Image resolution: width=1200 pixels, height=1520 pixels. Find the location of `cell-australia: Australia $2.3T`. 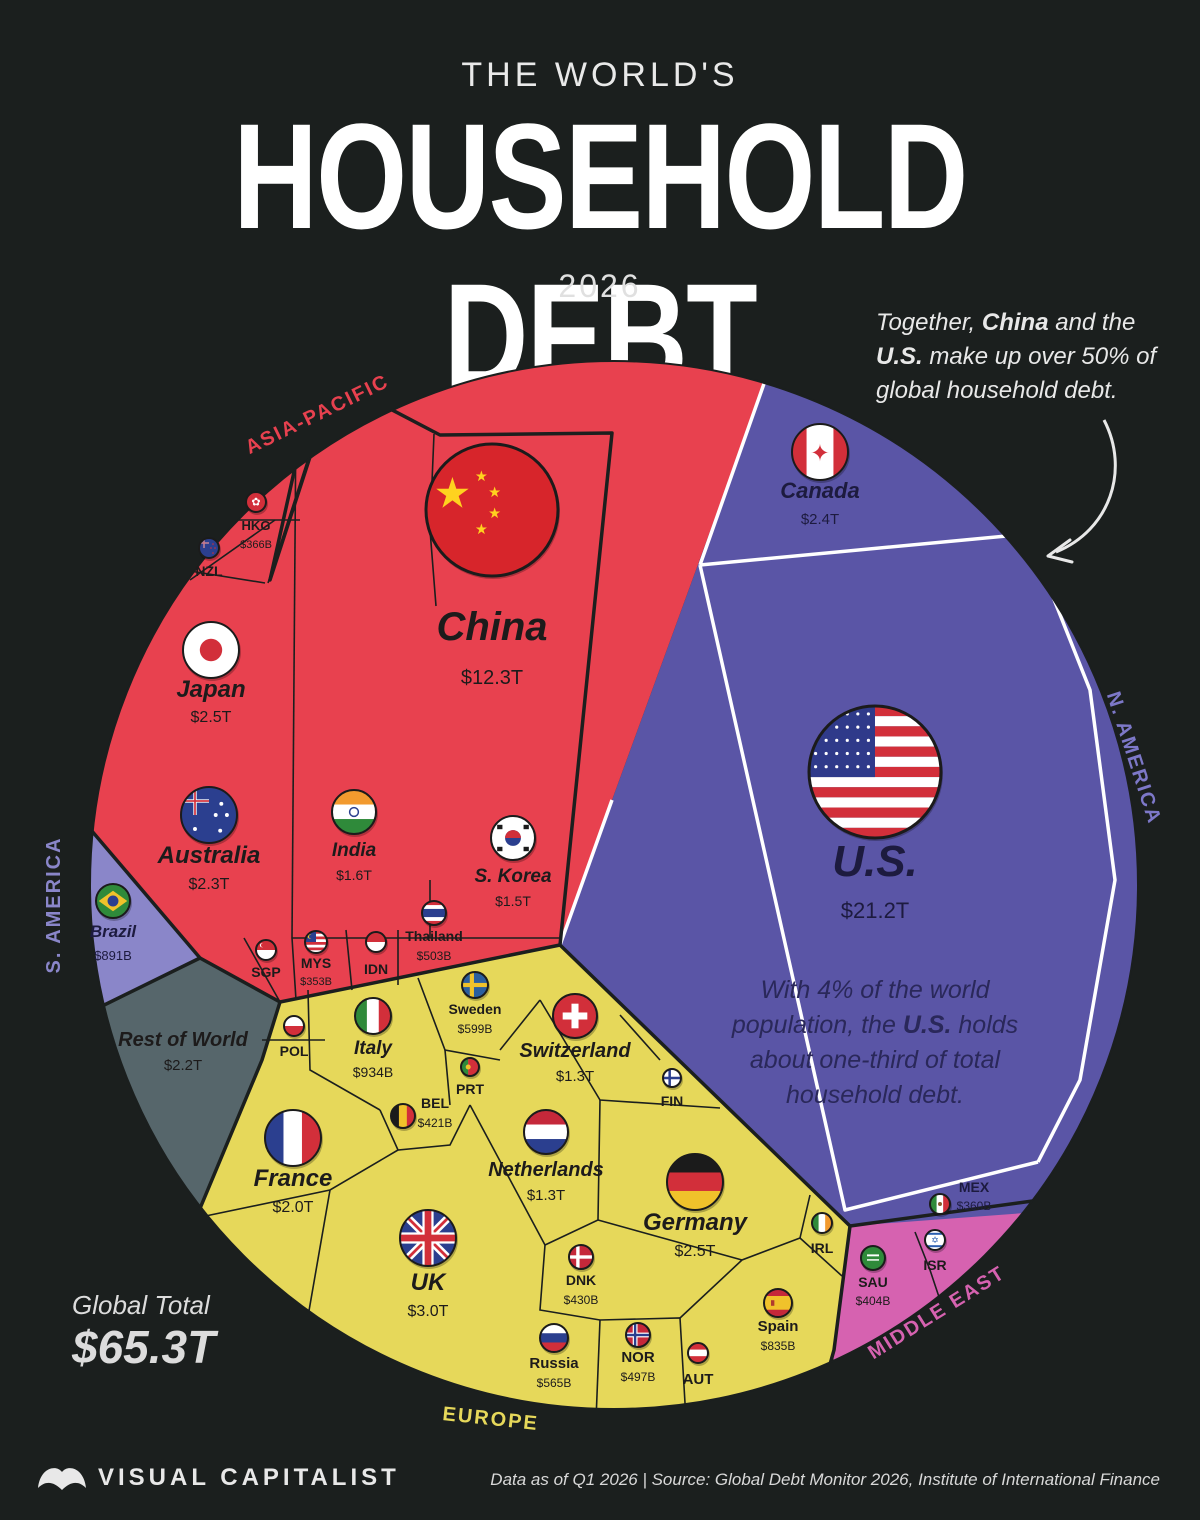

cell-australia: Australia $2.3T is located at coordinates (209, 839).